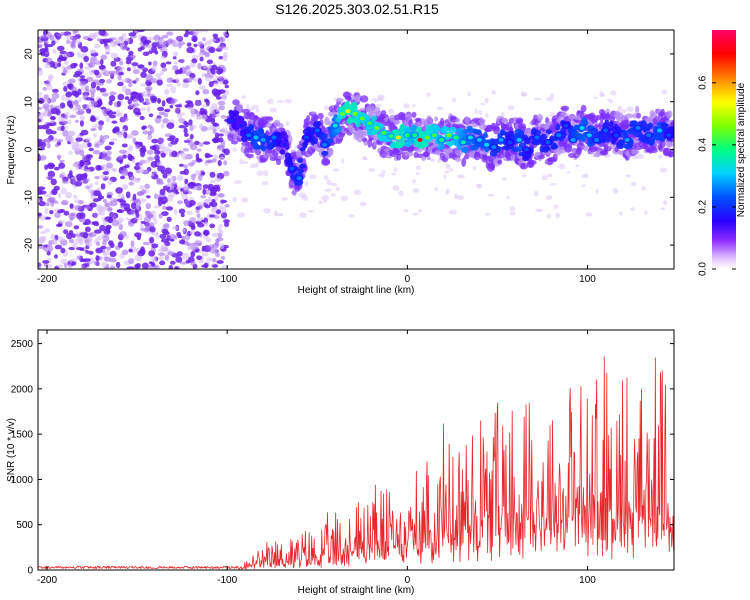 This screenshot has width=750, height=600. I want to click on y-tick-label: 1500, so click(22, 435).